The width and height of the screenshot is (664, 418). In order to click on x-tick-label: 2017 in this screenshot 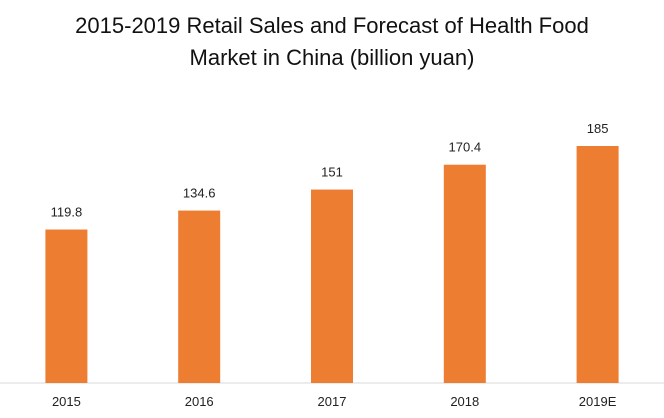, I will do `click(332, 401)`.